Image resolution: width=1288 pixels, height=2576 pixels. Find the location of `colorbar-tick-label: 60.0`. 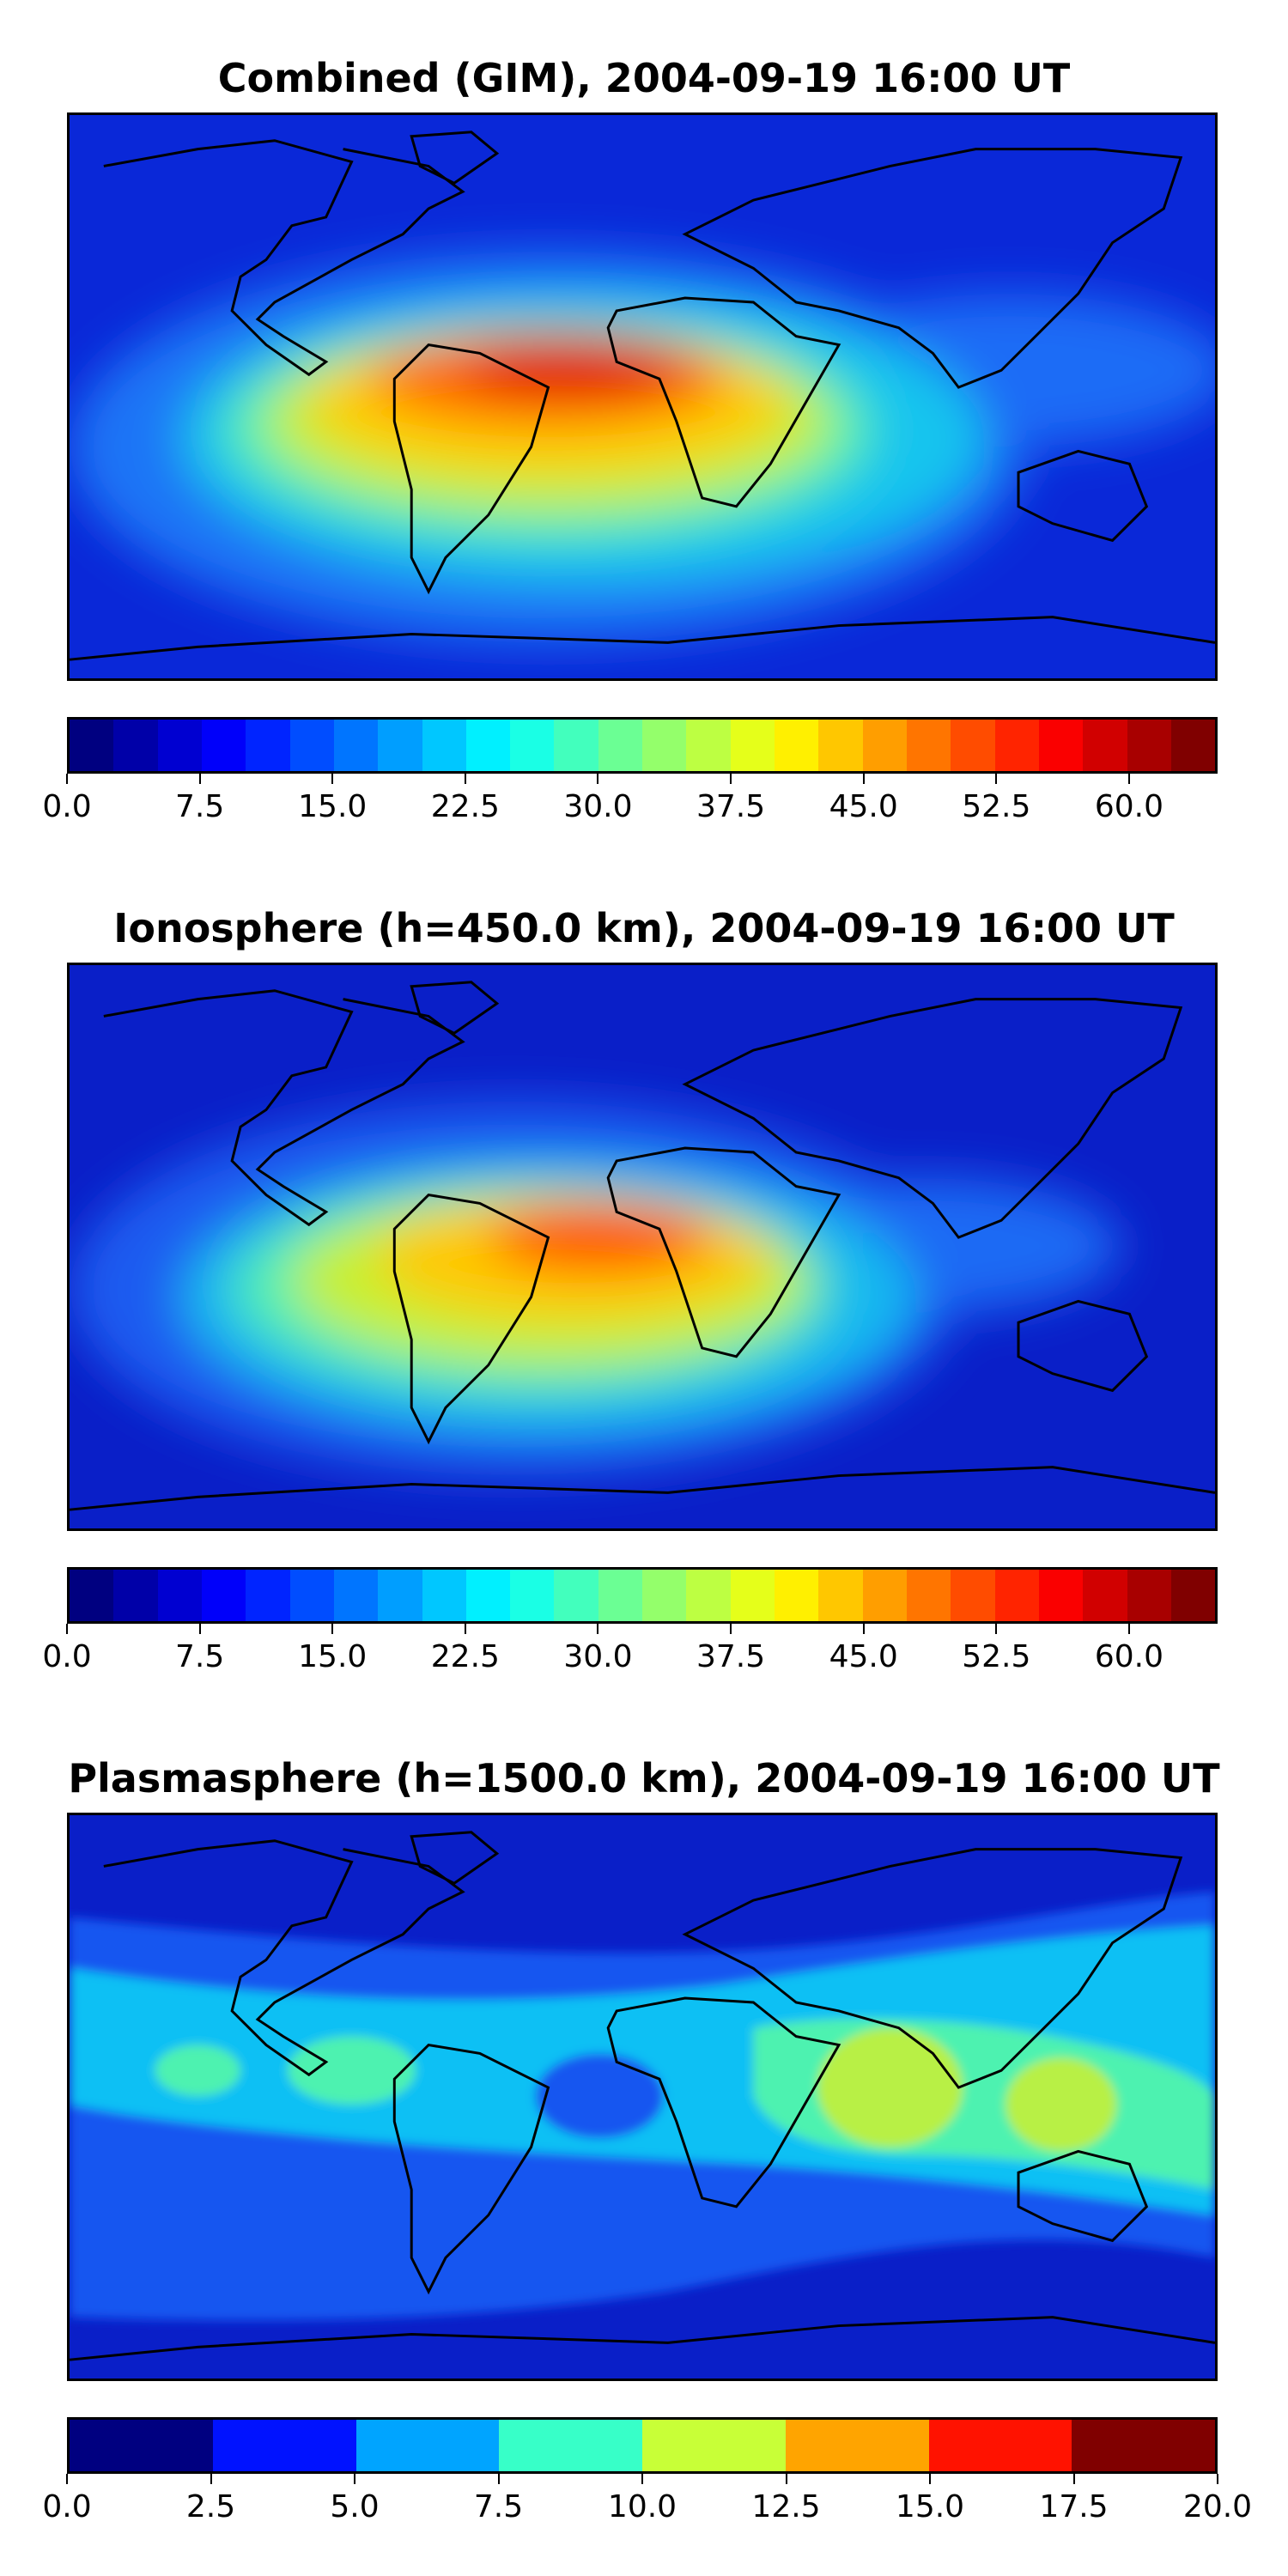

colorbar-tick-label: 60.0 is located at coordinates (1129, 1656).